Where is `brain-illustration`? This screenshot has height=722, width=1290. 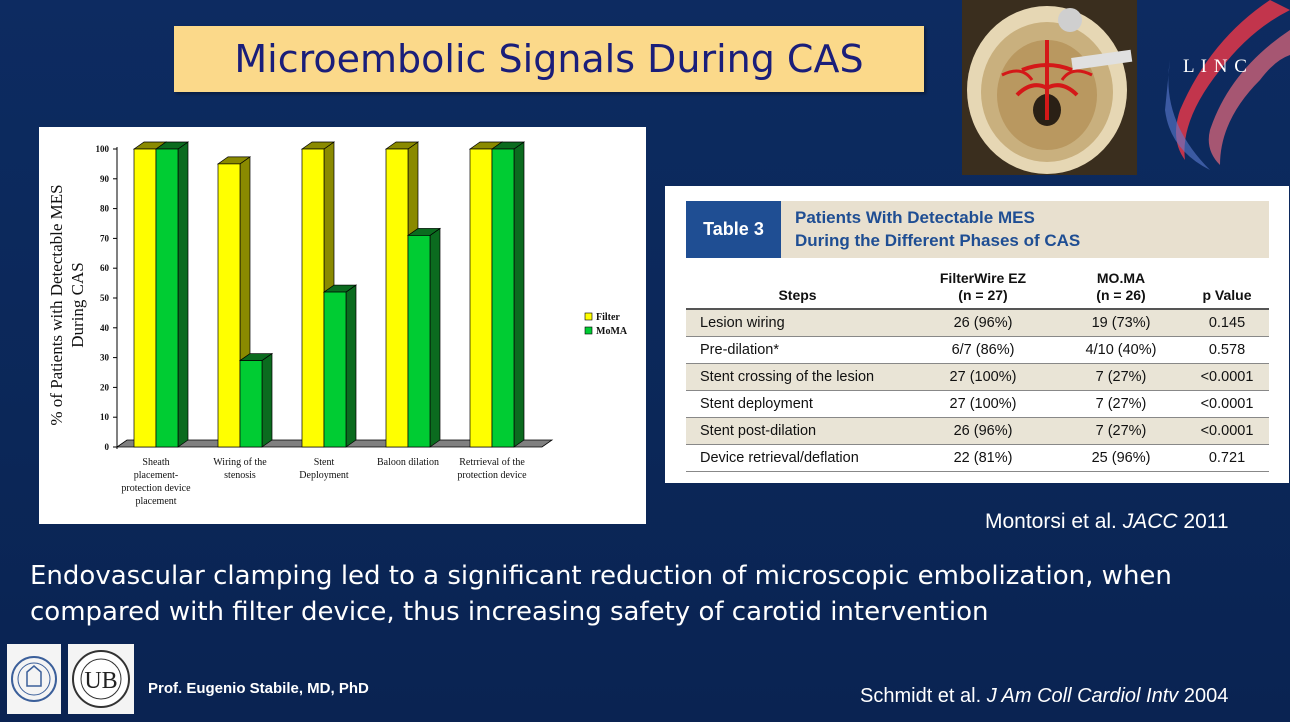 brain-illustration is located at coordinates (1049, 87).